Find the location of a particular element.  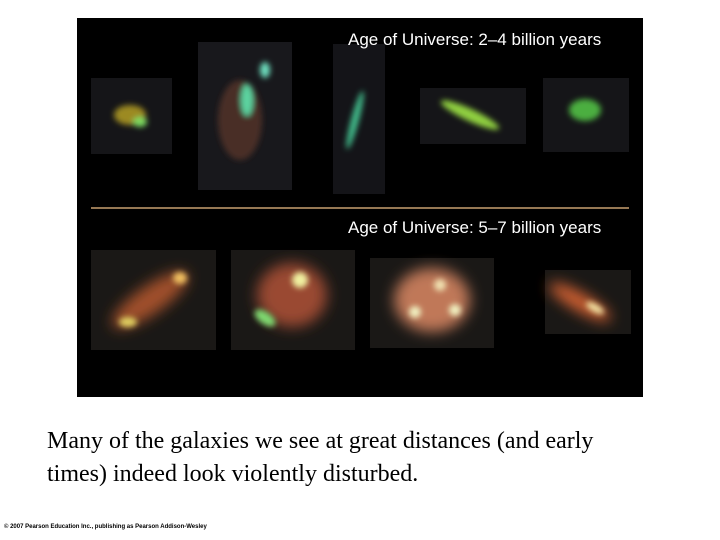

caption-line: times) indeed look violently disturbed. is located at coordinates (233, 474).